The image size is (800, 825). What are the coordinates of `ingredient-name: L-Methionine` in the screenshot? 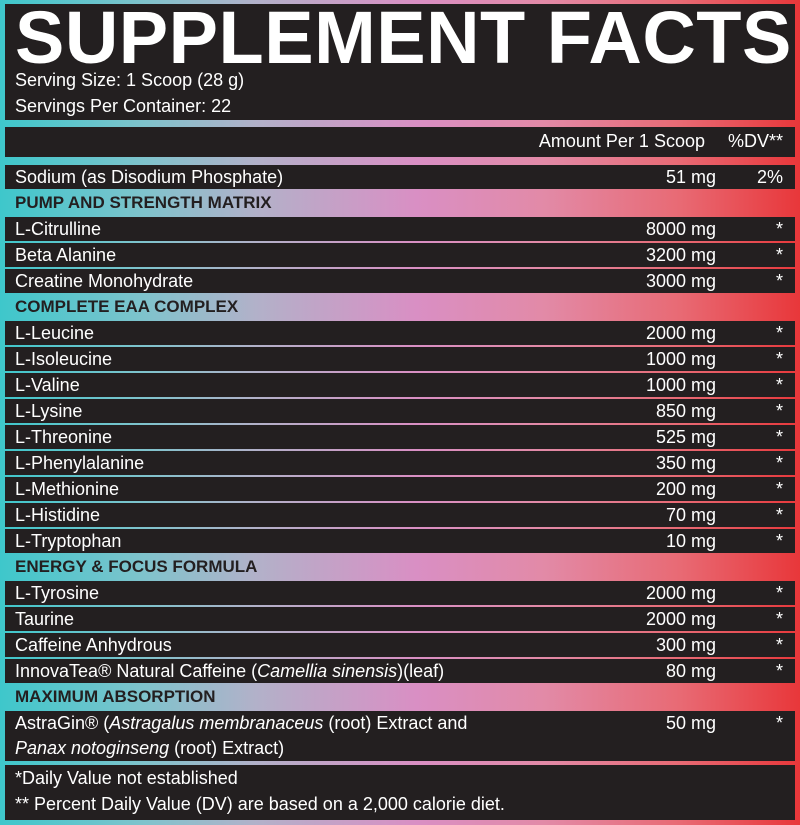 It's located at (67, 489).